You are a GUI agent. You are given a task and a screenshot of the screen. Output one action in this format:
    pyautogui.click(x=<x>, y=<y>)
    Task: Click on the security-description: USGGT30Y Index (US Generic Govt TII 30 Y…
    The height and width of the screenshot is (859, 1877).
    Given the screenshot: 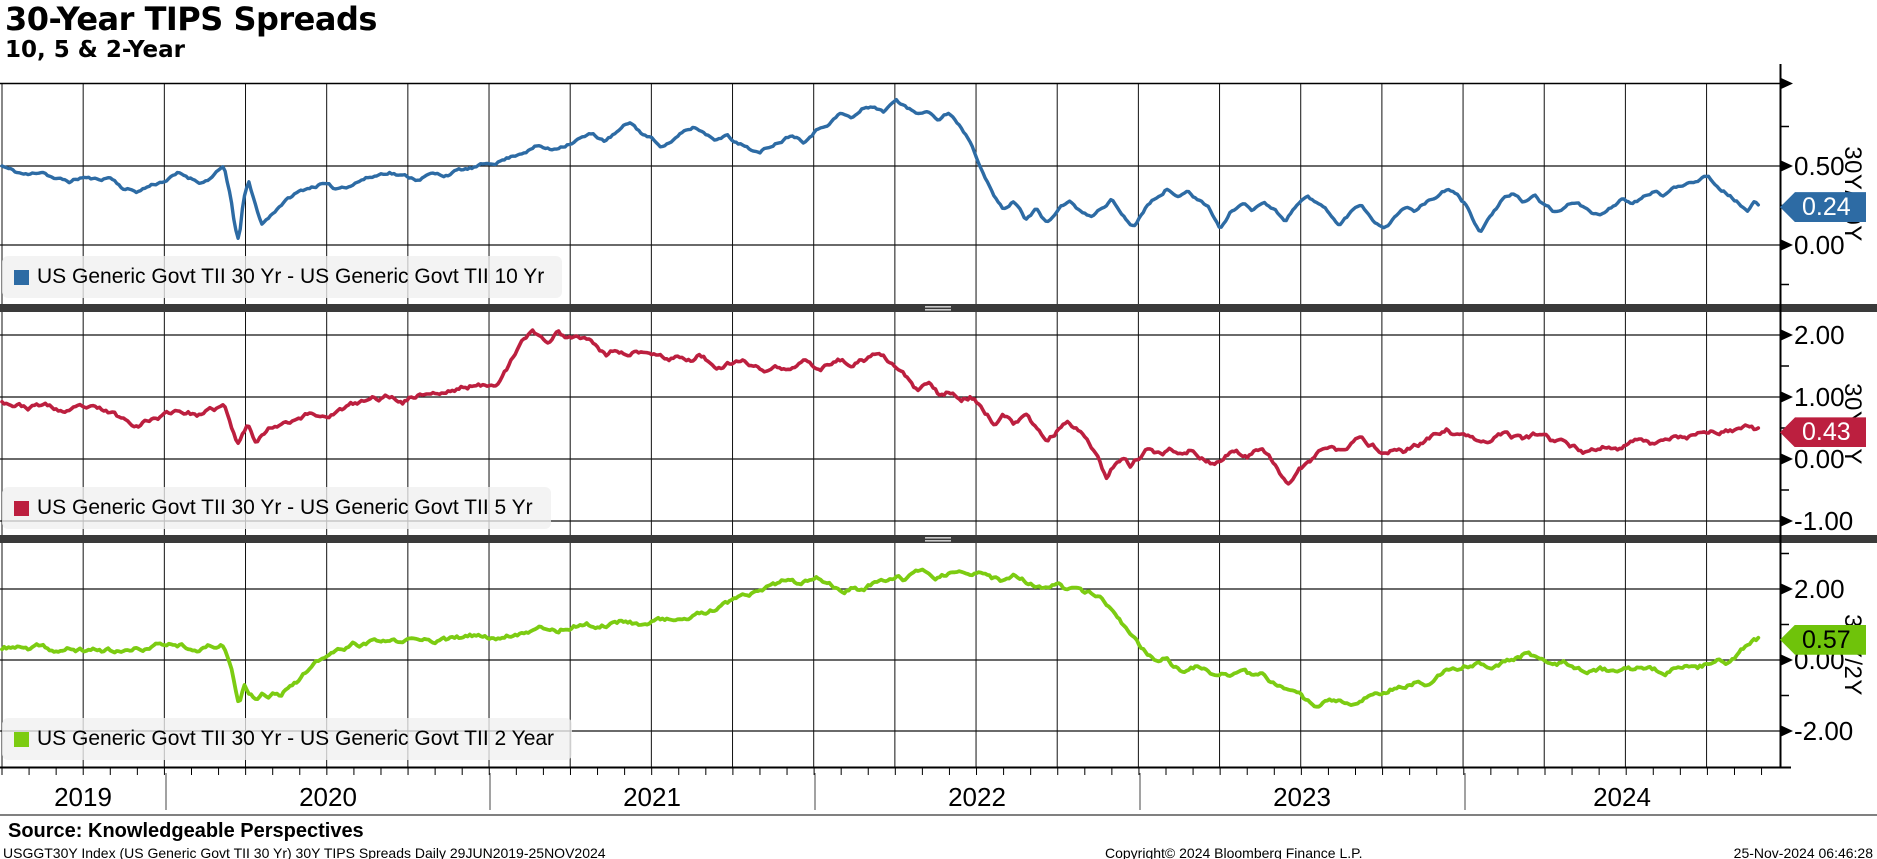 What is the action you would take?
    pyautogui.click(x=304, y=852)
    